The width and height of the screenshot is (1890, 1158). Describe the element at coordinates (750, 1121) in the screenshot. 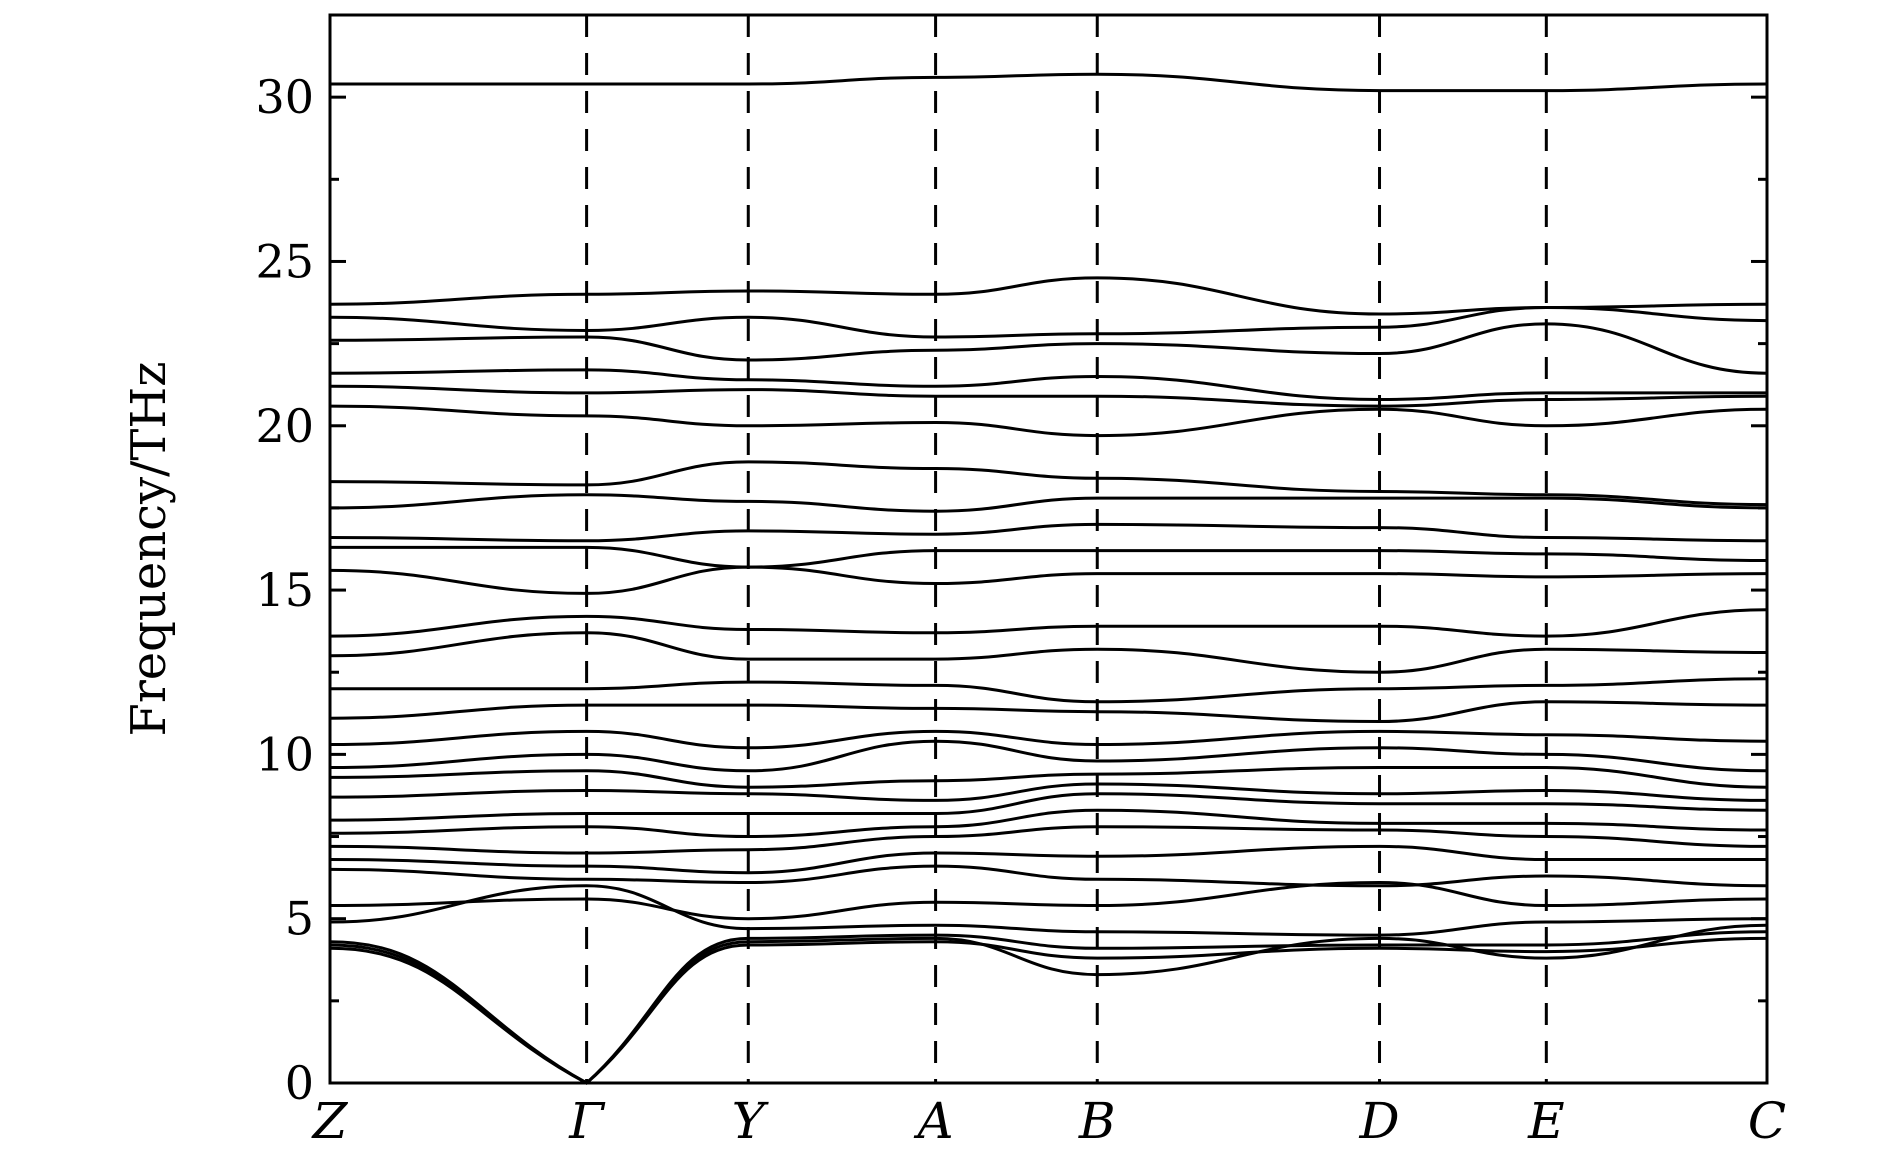

I see `x-kpoint-label-2: Y` at that location.